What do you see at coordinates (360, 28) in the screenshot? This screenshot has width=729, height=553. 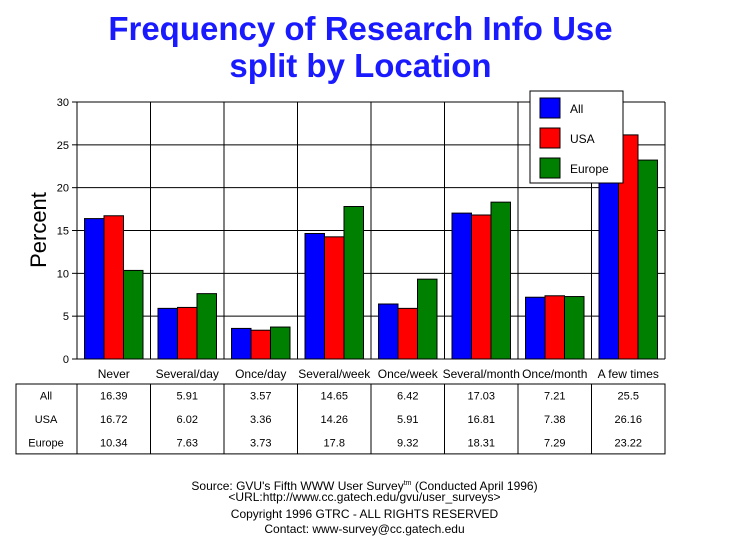 I see `chart-title: Frequency of Research Info Use` at bounding box center [360, 28].